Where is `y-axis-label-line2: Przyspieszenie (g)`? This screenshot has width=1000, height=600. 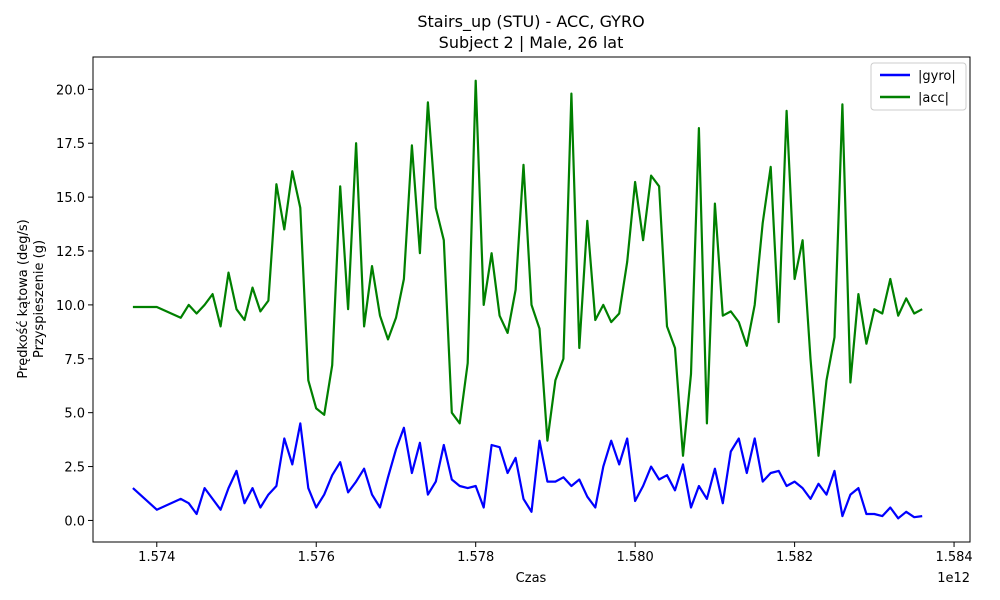 y-axis-label-line2: Przyspieszenie (g) is located at coordinates (39, 299).